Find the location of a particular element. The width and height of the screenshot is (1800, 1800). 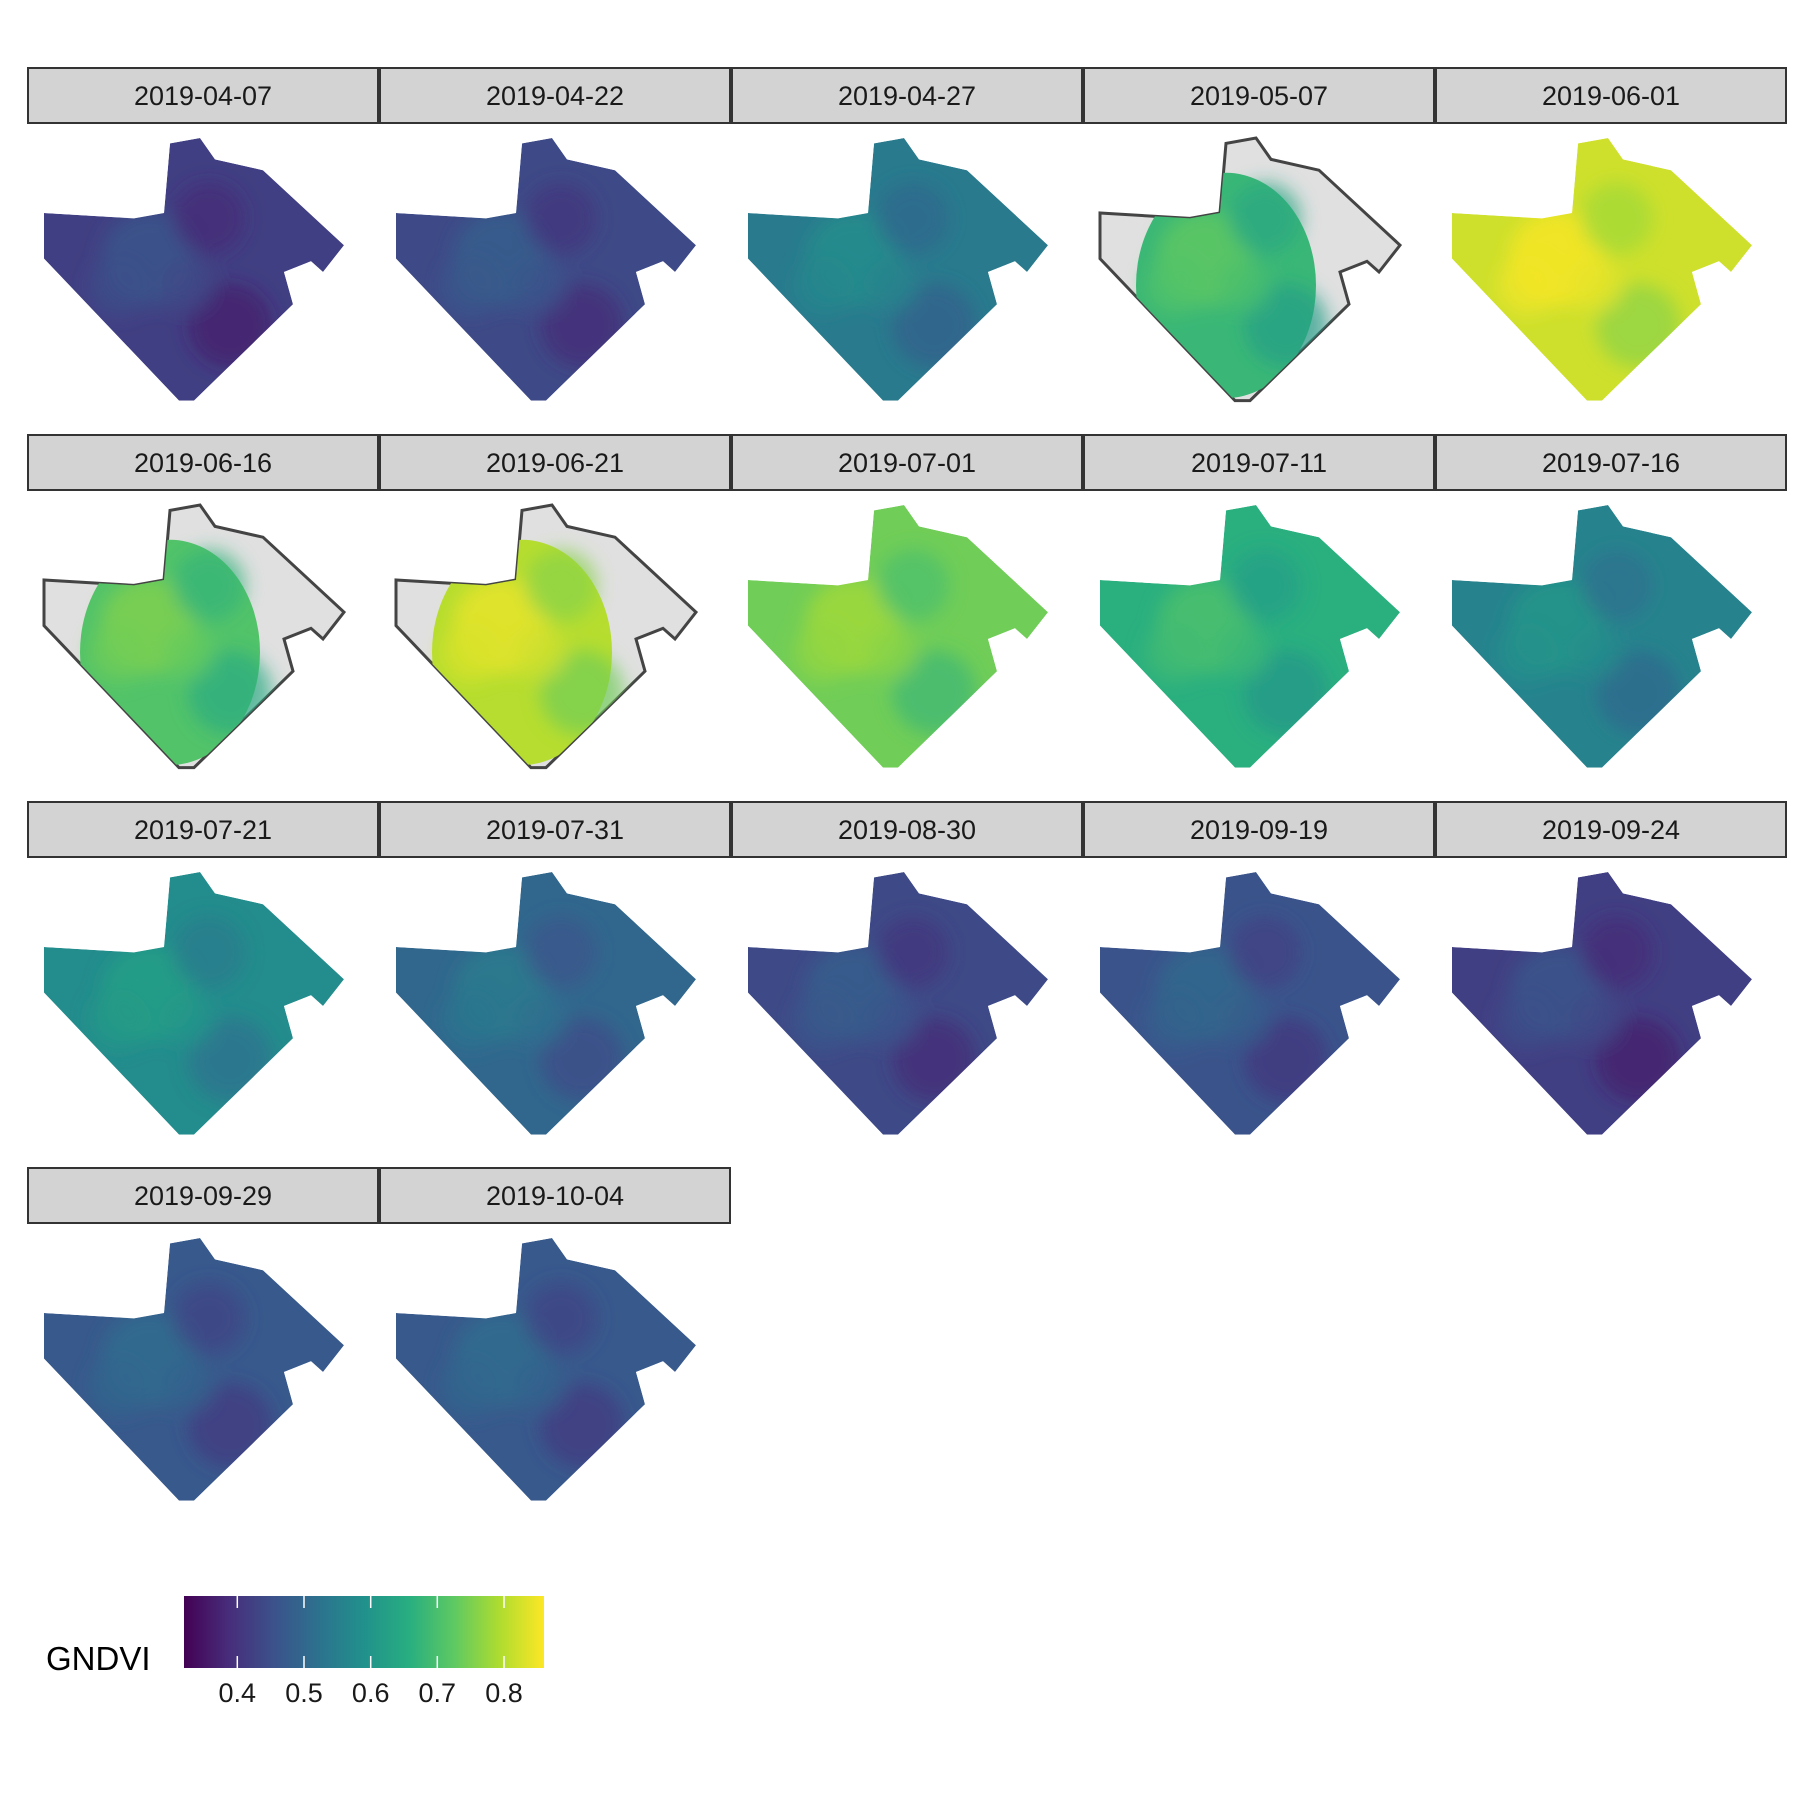

colorbar-tick-label: 0.4 is located at coordinates (238, 1693).